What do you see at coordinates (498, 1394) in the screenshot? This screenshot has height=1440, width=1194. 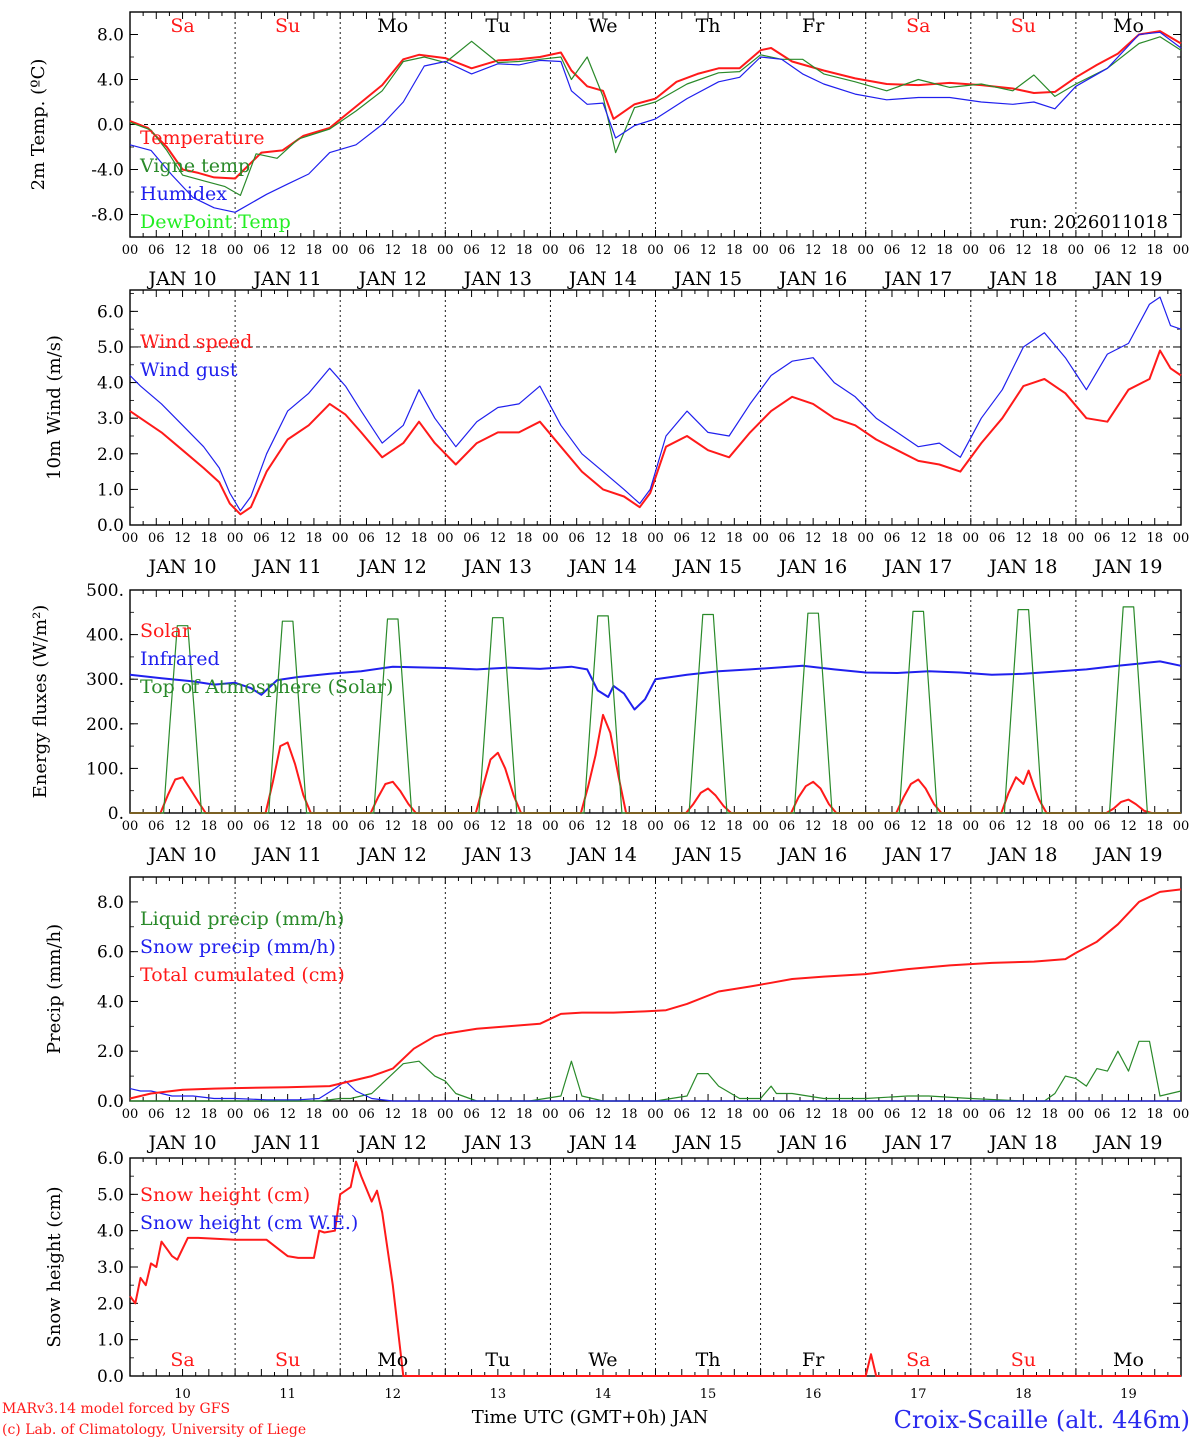 I see `day-number-label: 13` at bounding box center [498, 1394].